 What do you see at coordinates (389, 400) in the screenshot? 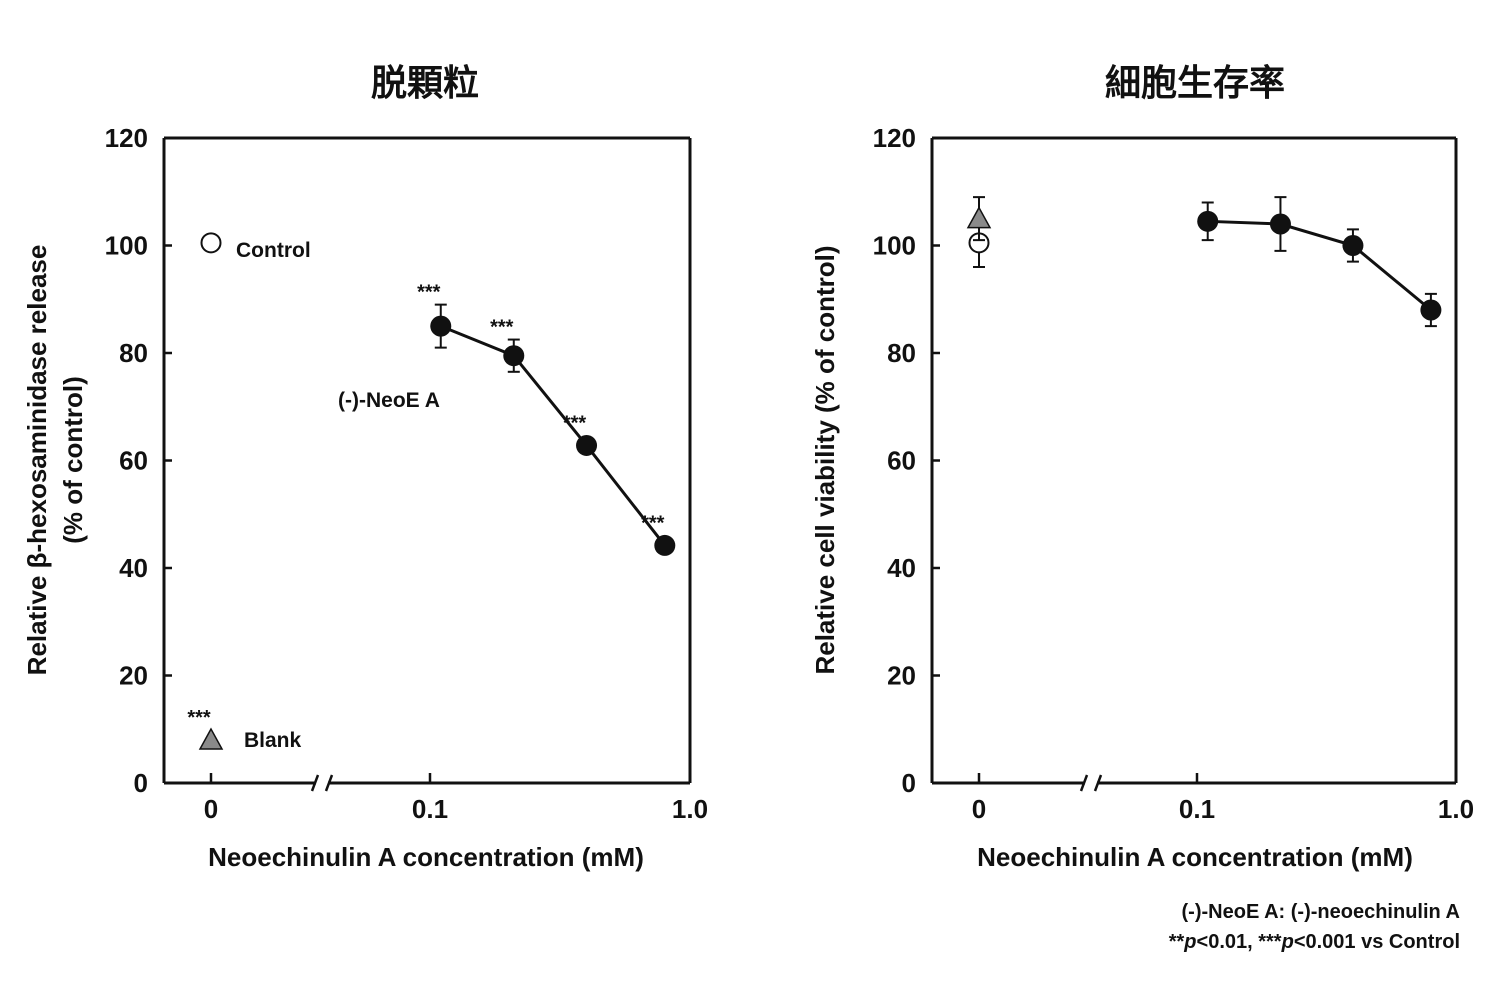
I see `neoe-label: (-)-NeoE A` at bounding box center [389, 400].